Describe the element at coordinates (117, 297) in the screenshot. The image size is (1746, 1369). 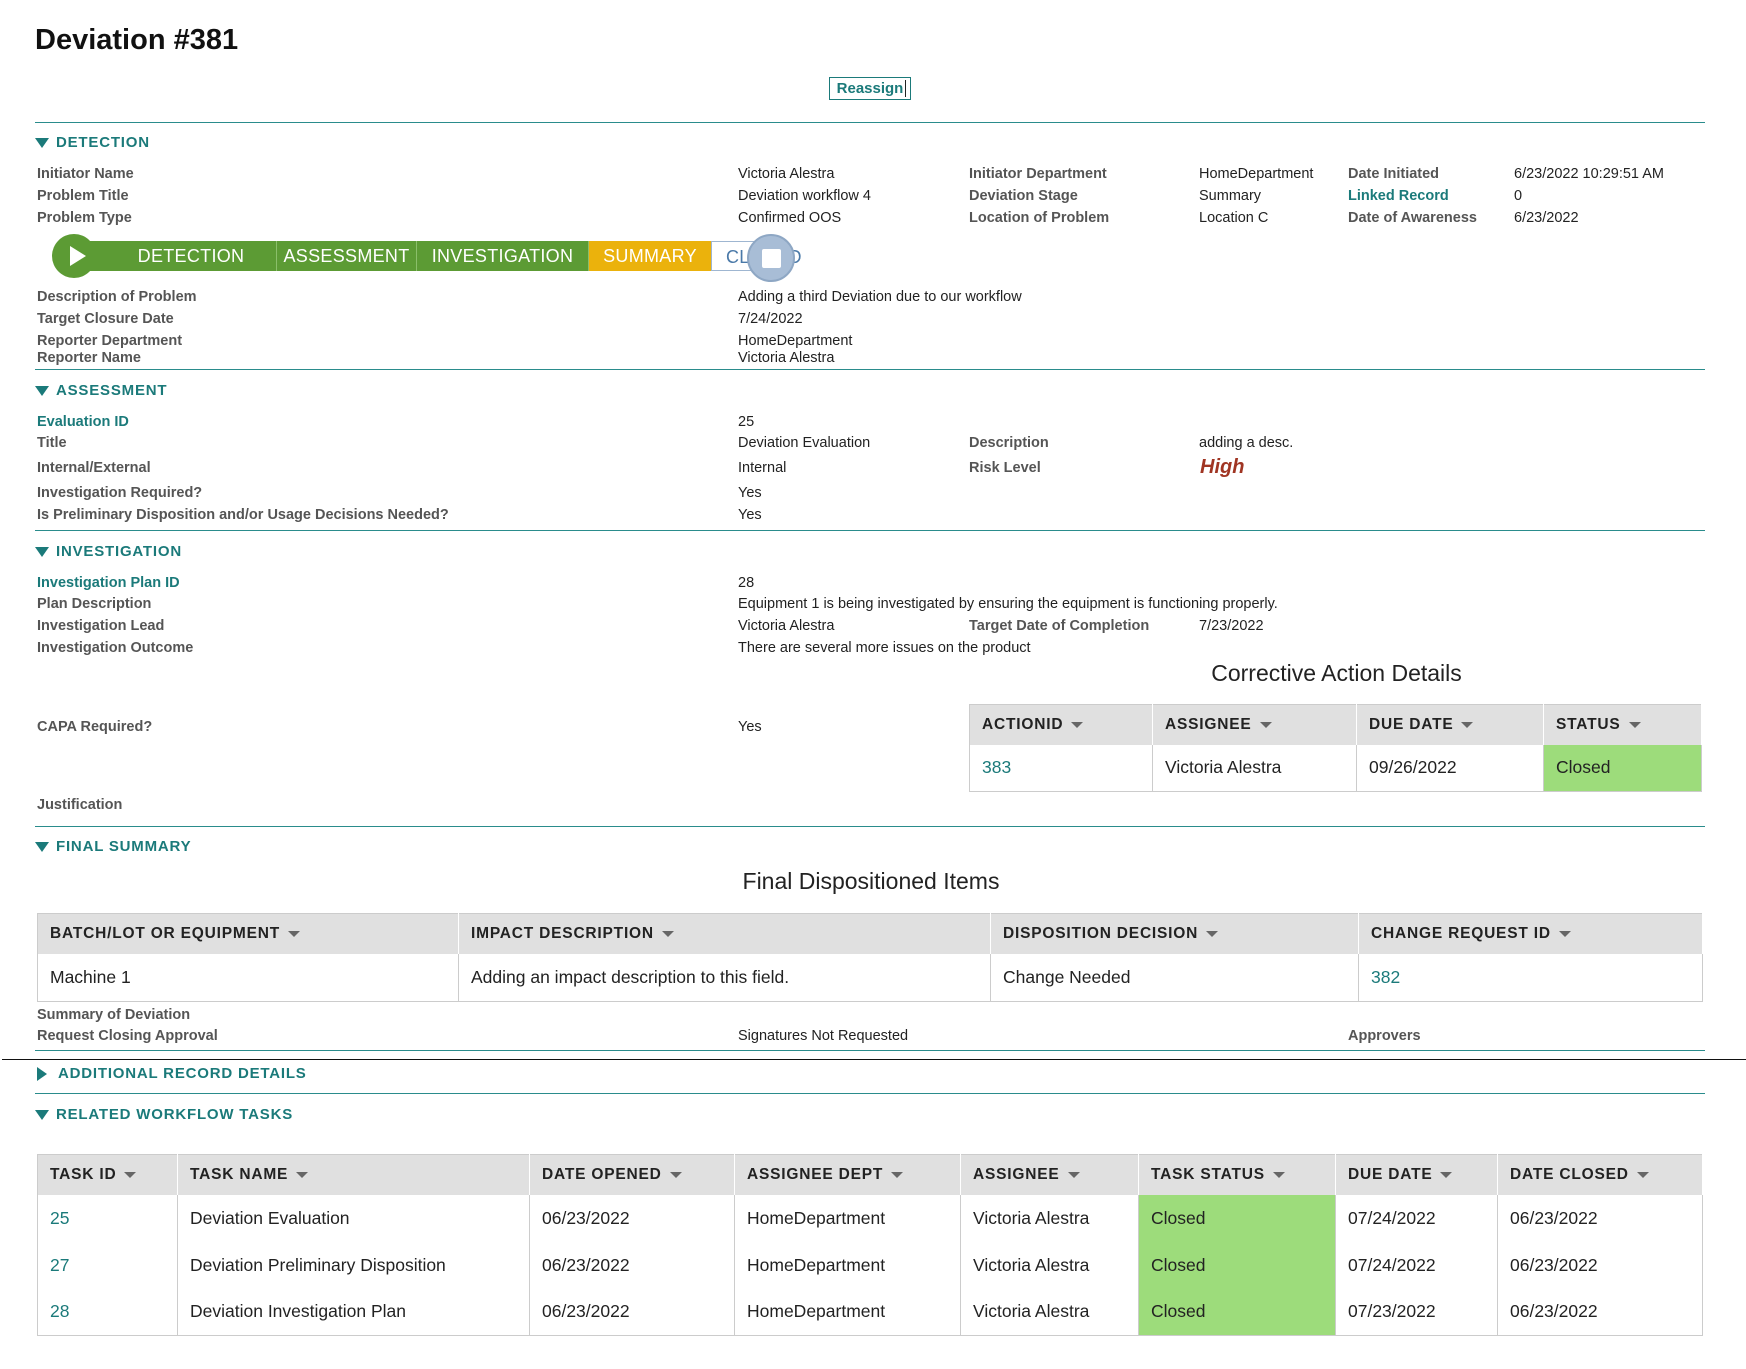
I see `field-label: Description of Problem` at that location.